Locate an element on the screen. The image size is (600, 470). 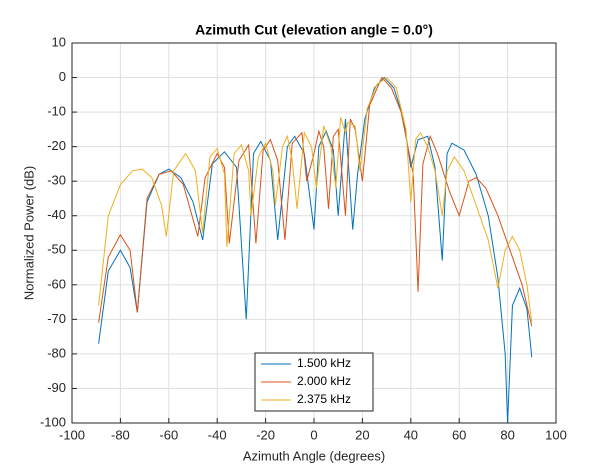
x-tick-label: 0 is located at coordinates (313, 434).